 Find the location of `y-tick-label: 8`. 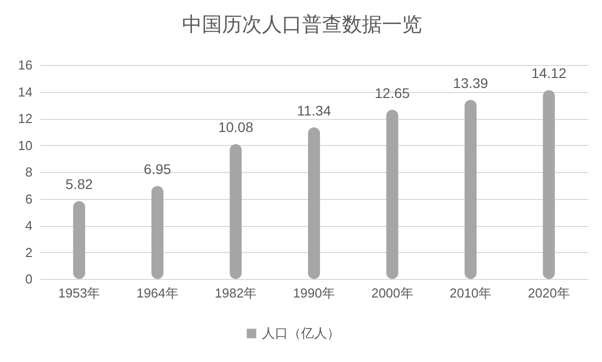

y-tick-label: 8 is located at coordinates (28, 172).